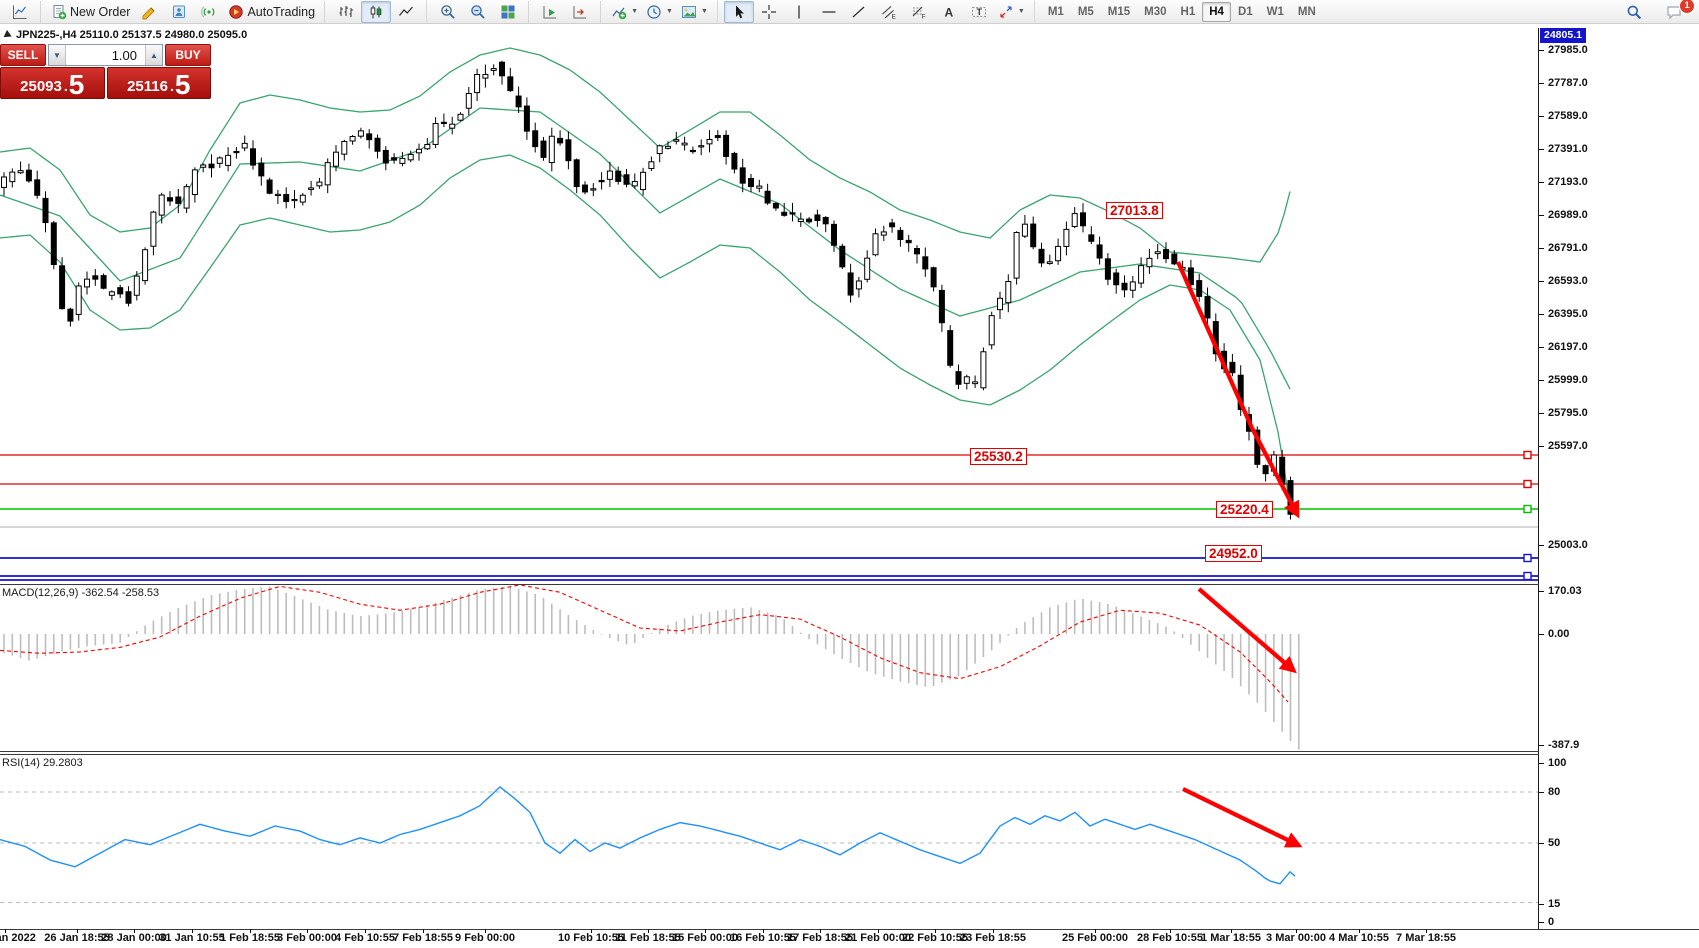 Image resolution: width=1699 pixels, height=948 pixels. What do you see at coordinates (8, 35) in the screenshot?
I see `chart-window-icon` at bounding box center [8, 35].